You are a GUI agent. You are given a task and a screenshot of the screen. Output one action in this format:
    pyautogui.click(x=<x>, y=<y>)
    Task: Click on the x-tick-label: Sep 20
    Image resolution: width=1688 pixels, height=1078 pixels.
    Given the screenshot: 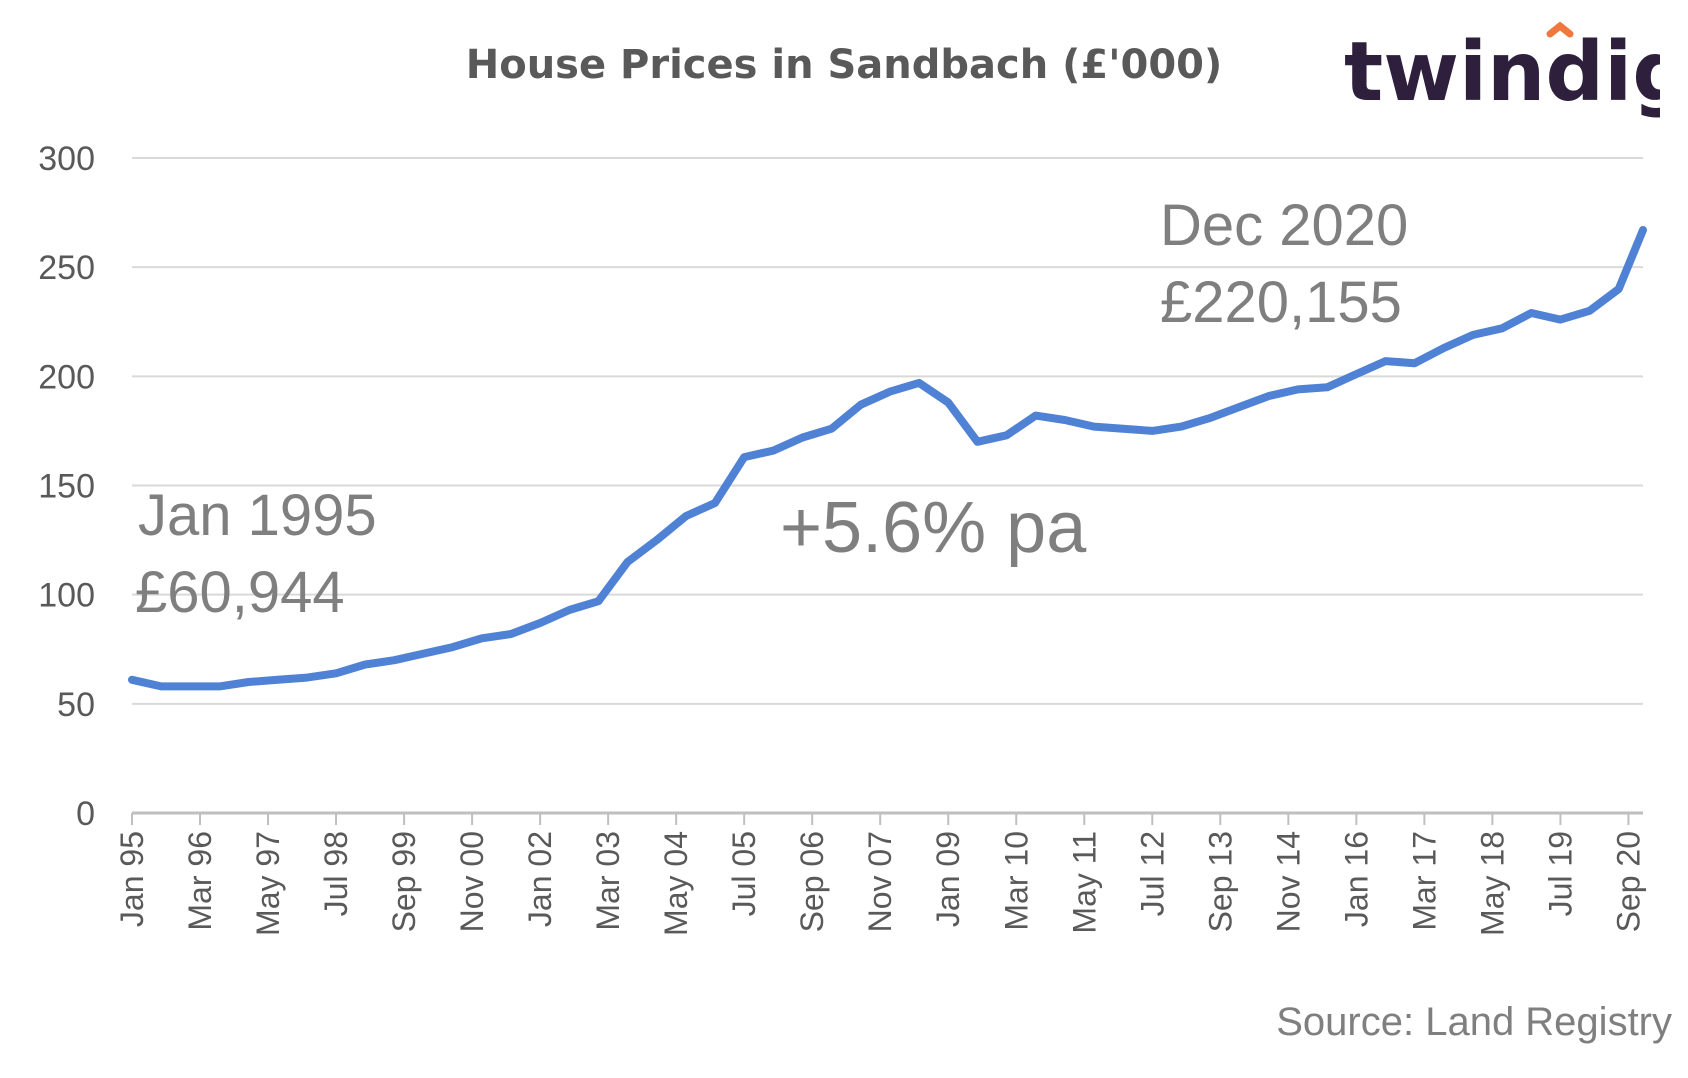 What is the action you would take?
    pyautogui.click(x=1628, y=881)
    